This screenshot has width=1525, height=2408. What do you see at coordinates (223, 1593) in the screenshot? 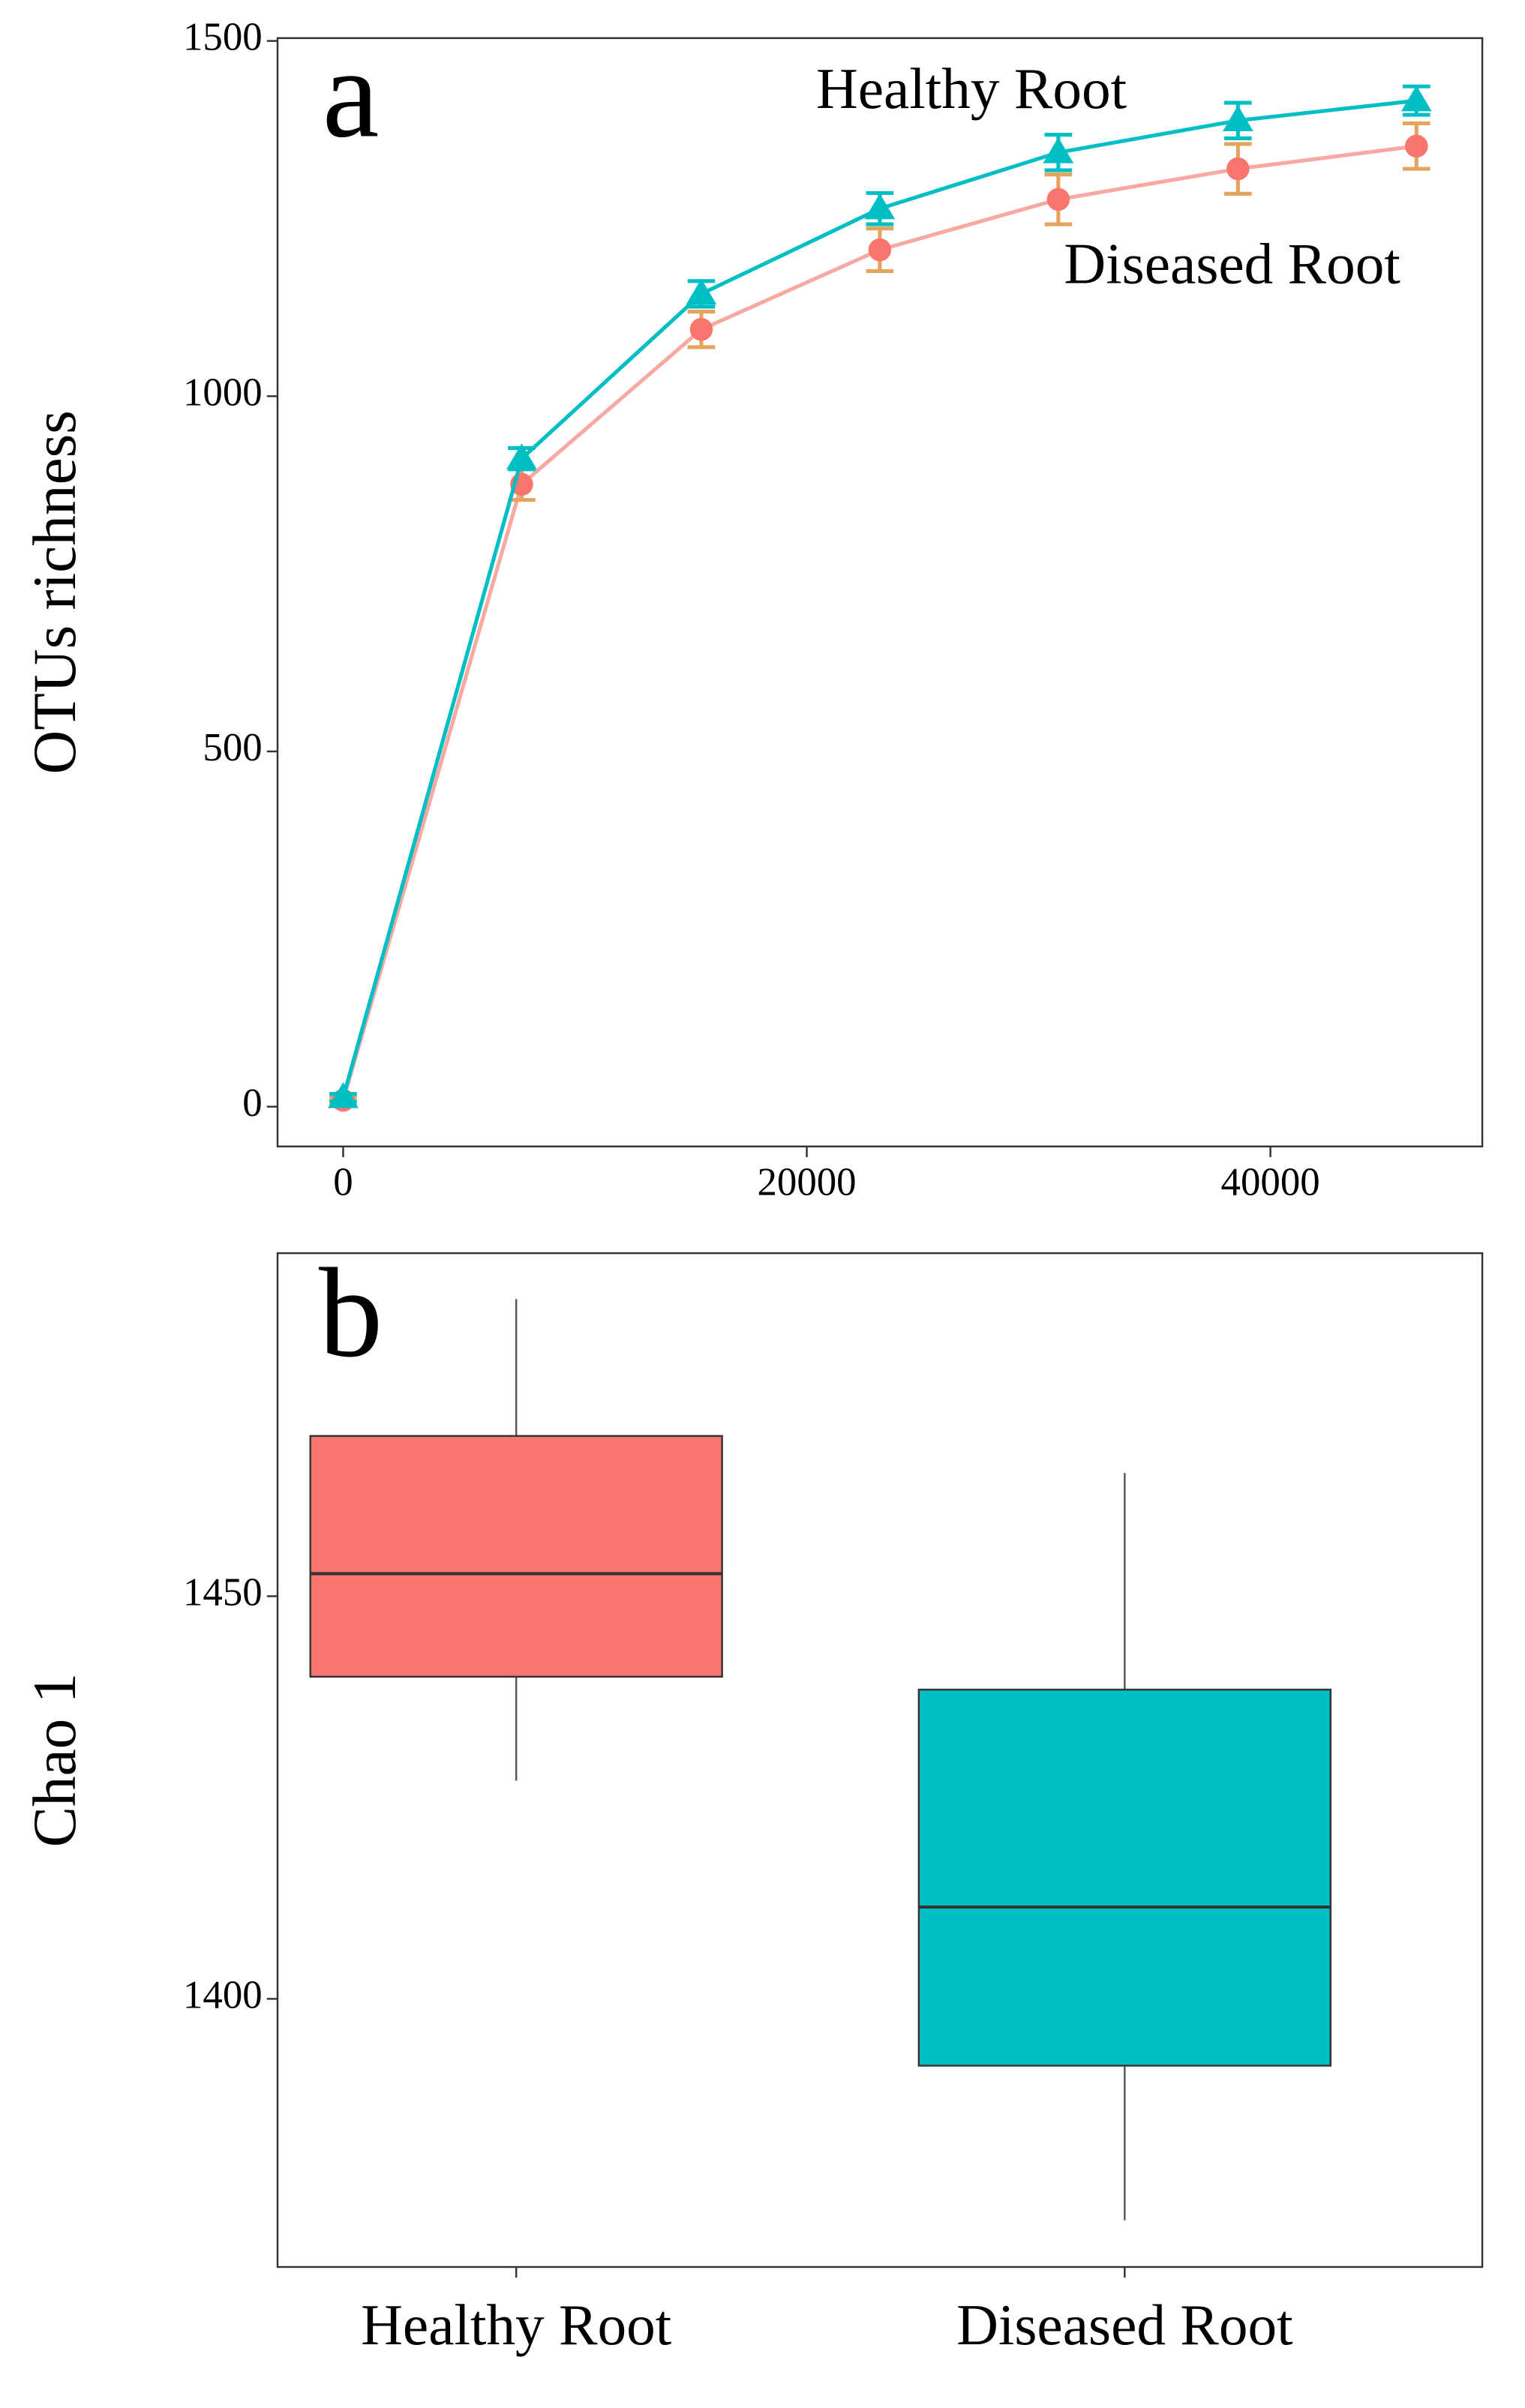
I see `y-tick-label: 1450` at bounding box center [223, 1593].